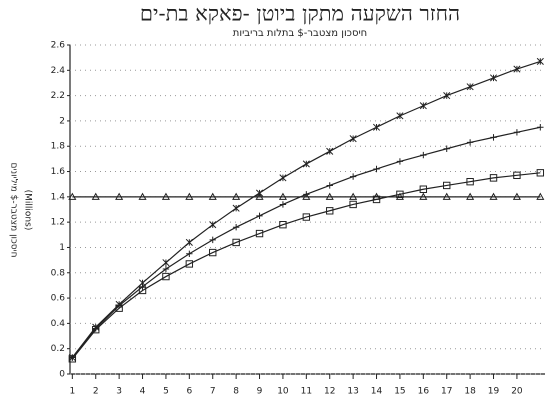  Describe the element at coordinates (283, 392) in the screenshot. I see `x-tick-label: 10` at that location.